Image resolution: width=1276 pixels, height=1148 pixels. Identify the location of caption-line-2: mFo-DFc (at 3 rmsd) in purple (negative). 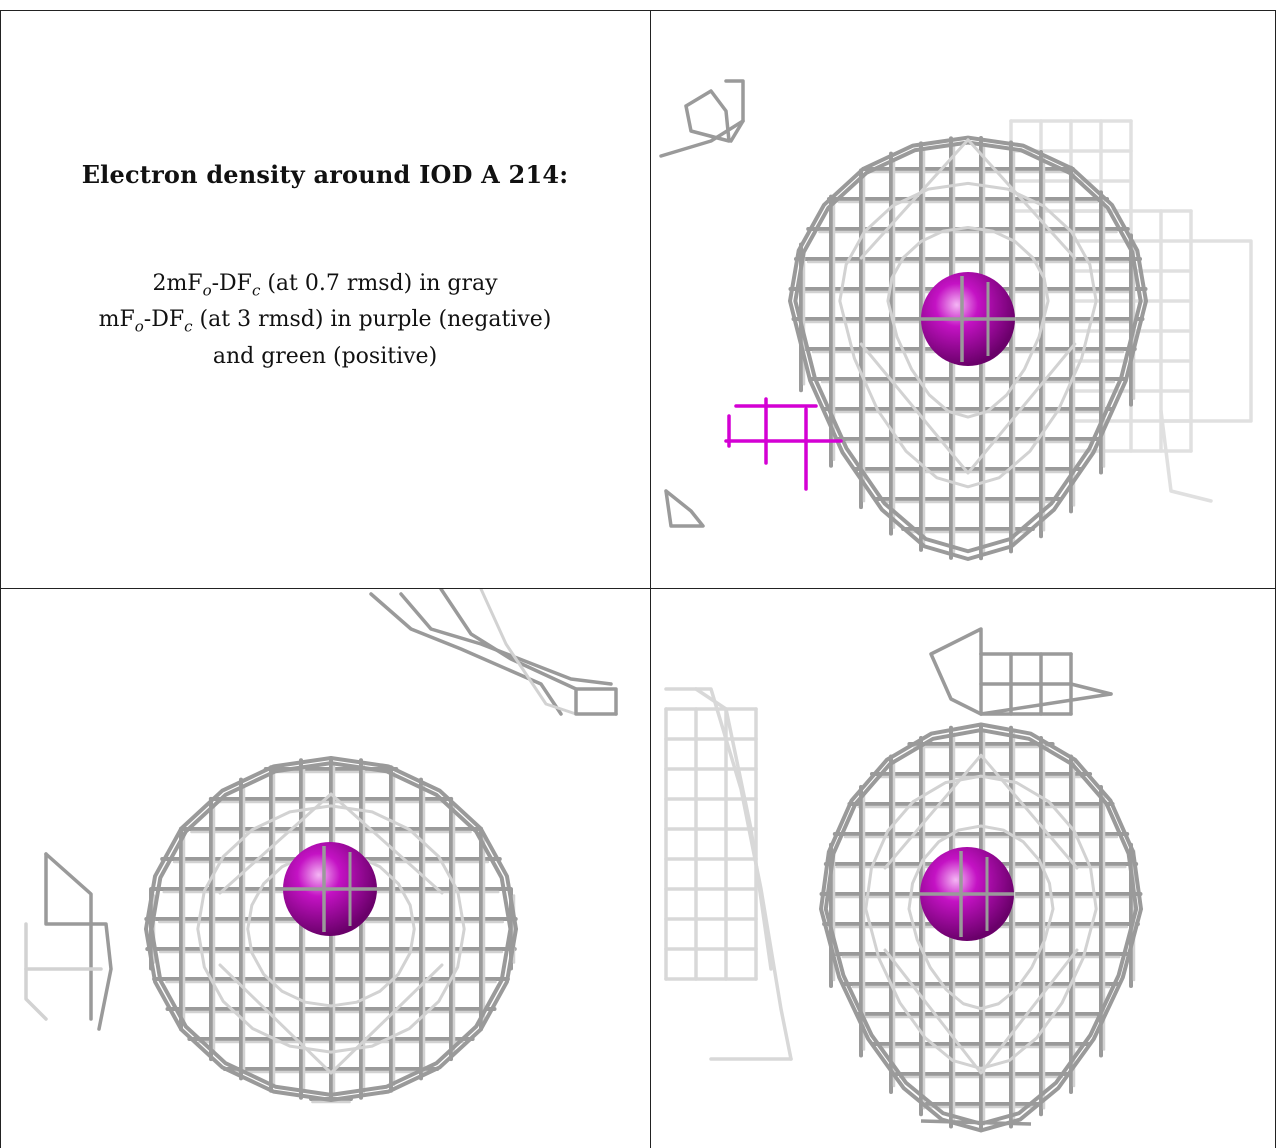
(325, 323).